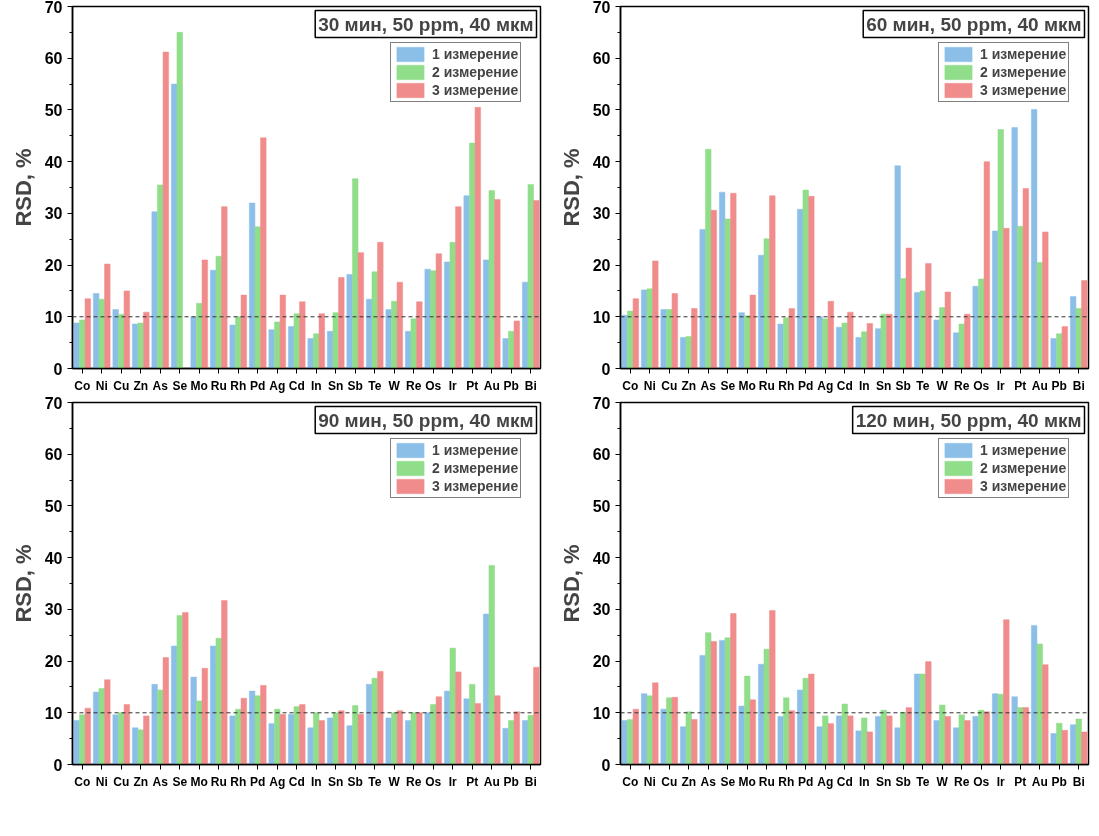  I want to click on chart-title: 90 мин, 50 ppm, 40 мкм, so click(426, 420).